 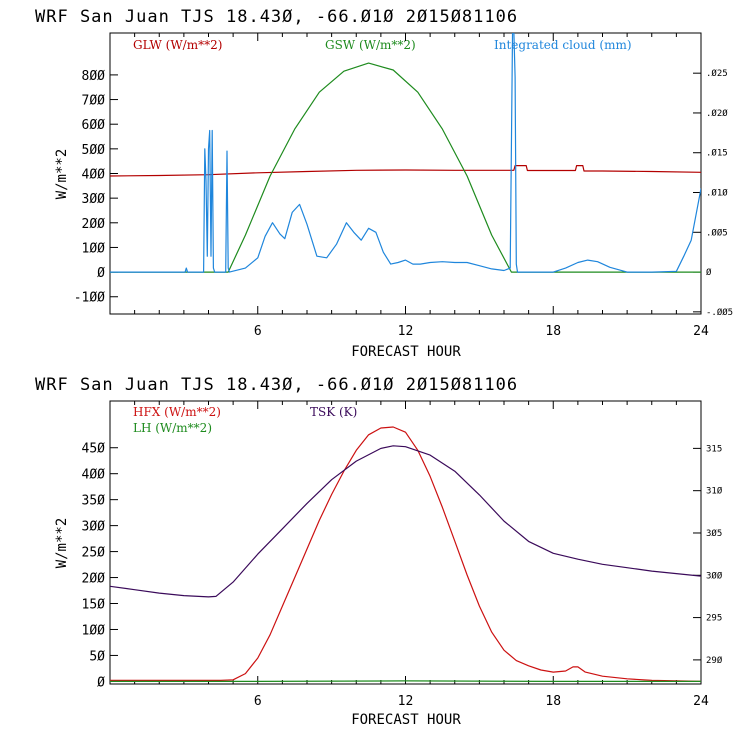 What do you see at coordinates (714, 660) in the screenshot?
I see `y2-tick-label: 29Ø` at bounding box center [714, 660].